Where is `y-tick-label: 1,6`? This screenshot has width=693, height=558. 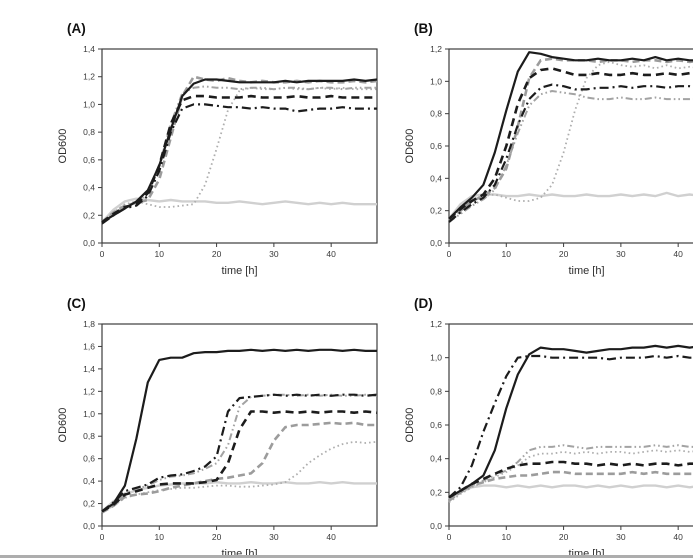
y-tick-label: 1,6 is located at coordinates (89, 346).